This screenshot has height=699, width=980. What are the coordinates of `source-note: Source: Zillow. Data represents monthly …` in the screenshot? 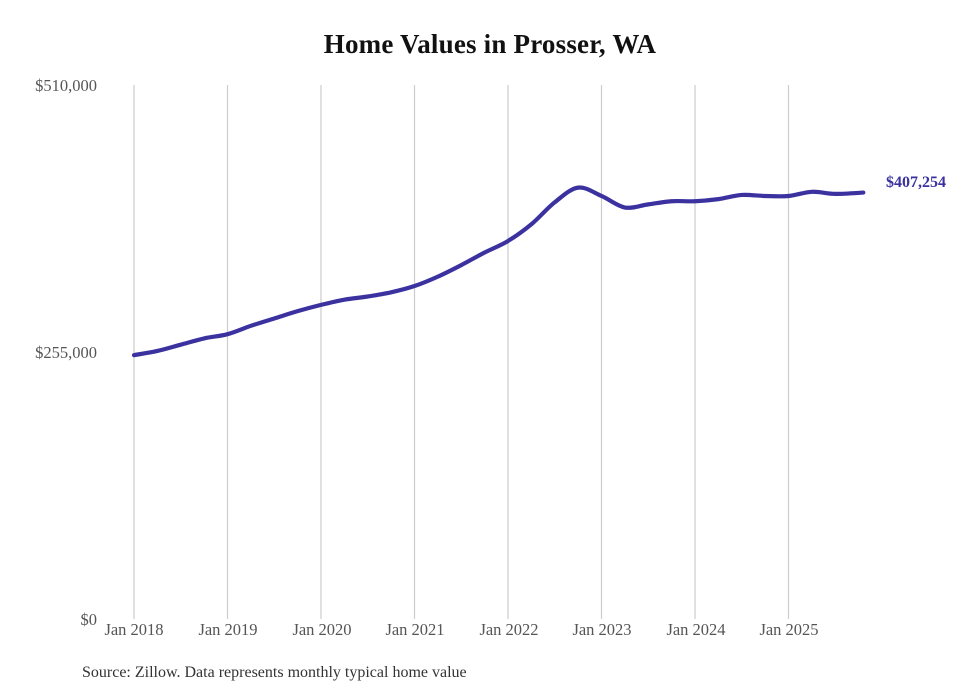 It's located at (274, 672).